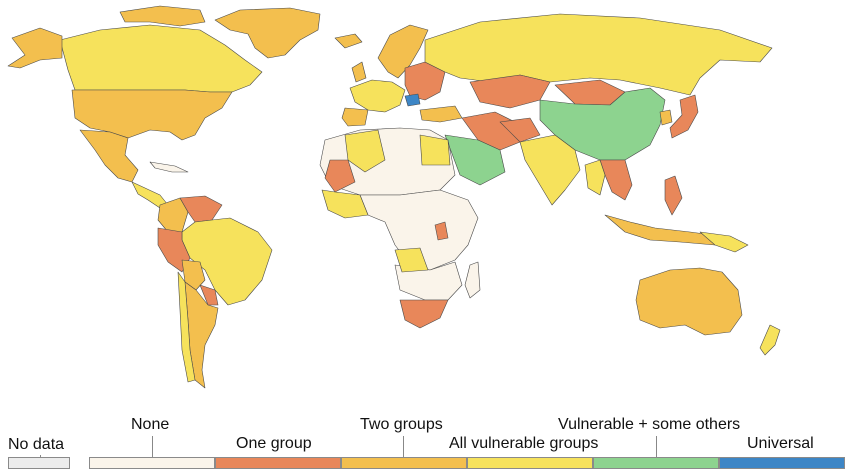  Describe the element at coordinates (355, 117) in the screenshot. I see `region-iberia` at that location.